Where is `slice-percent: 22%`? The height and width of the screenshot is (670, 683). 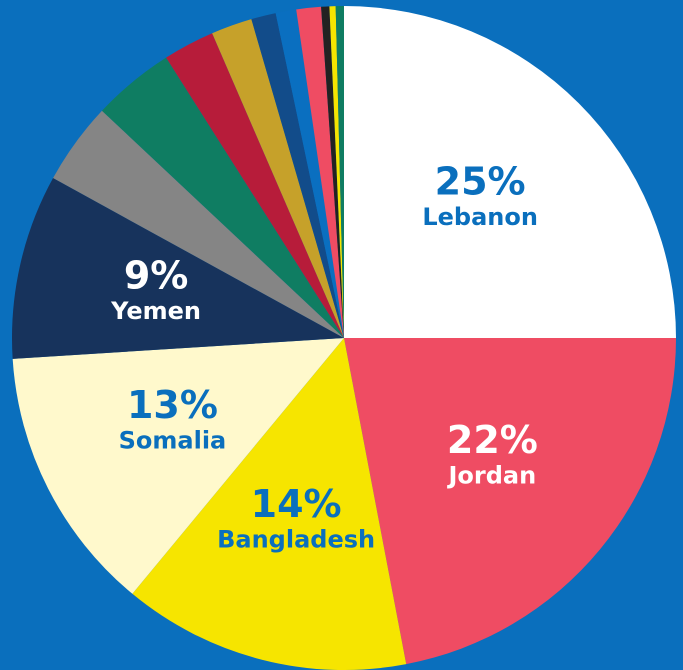
slice-percent: 22% is located at coordinates (492, 440).